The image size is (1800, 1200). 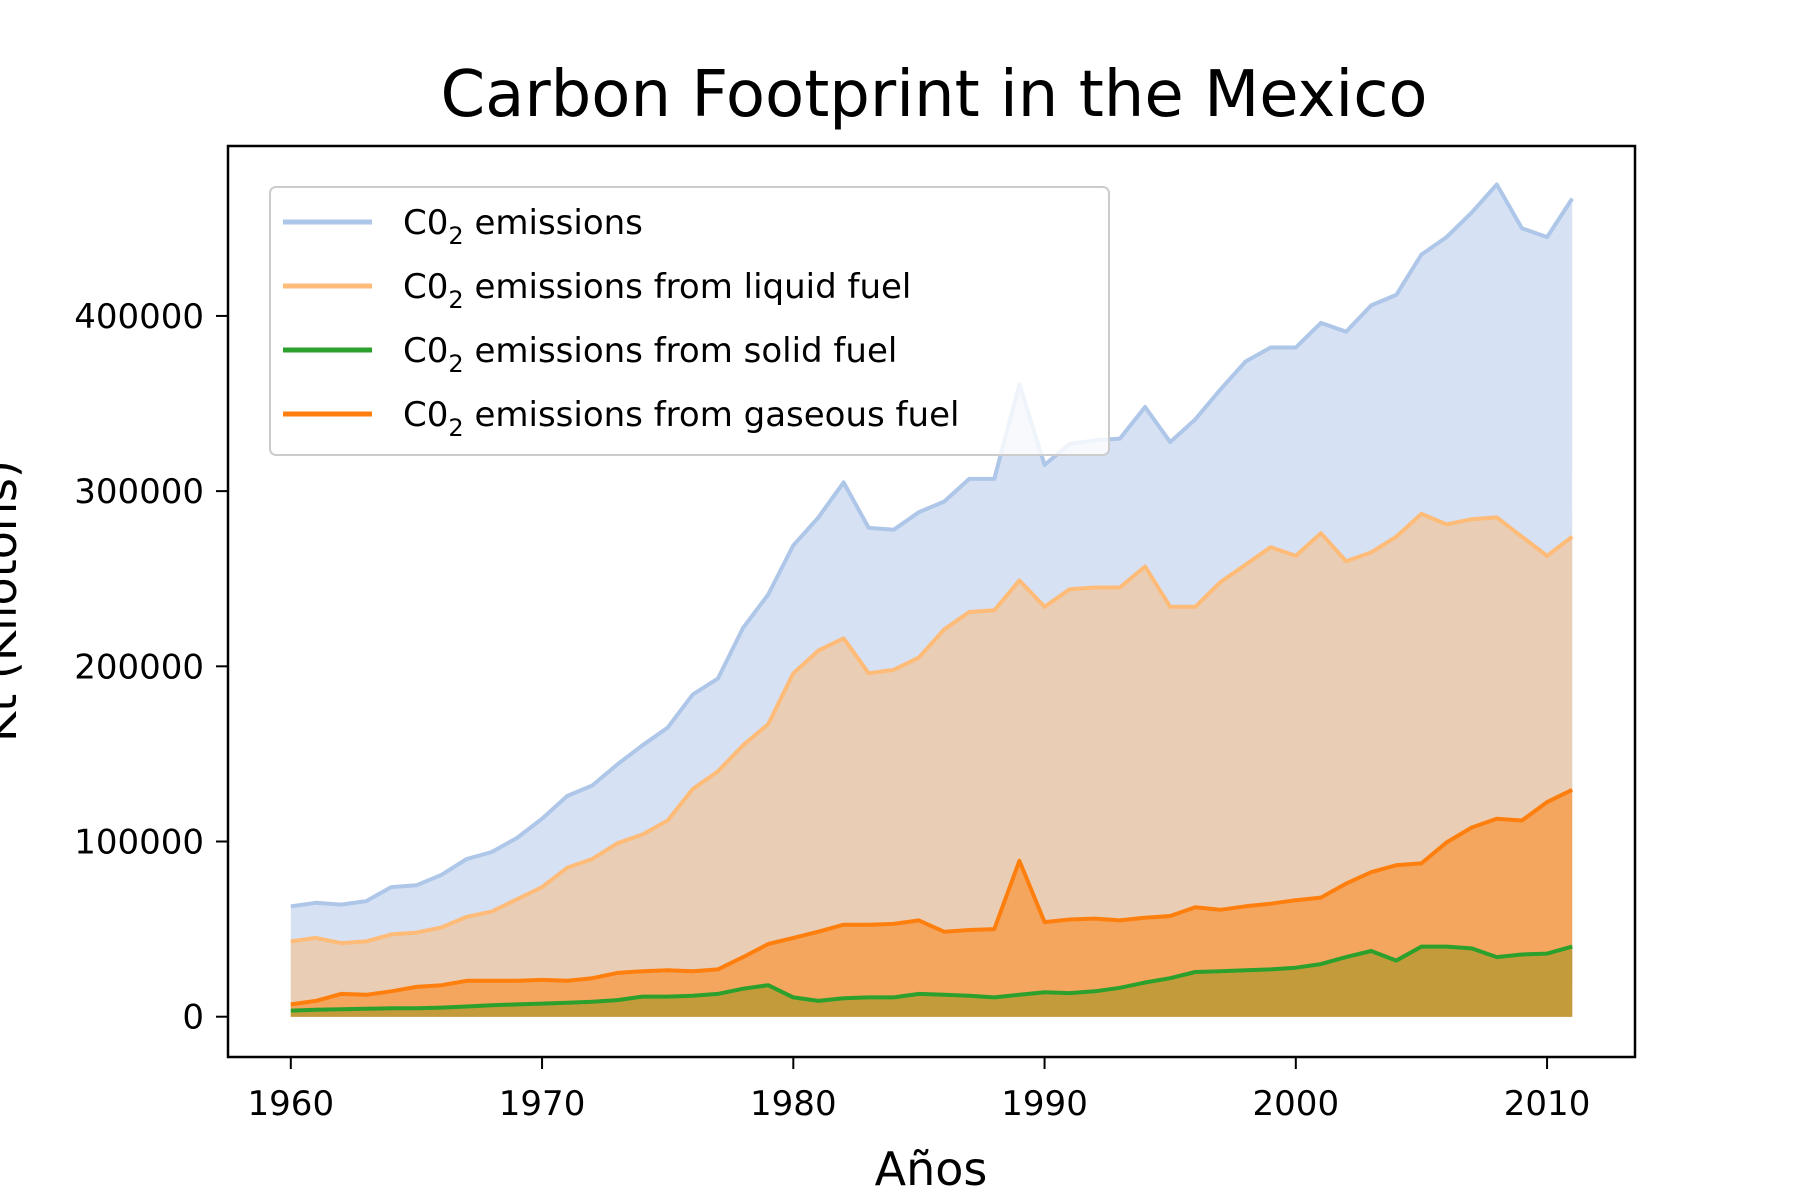 What do you see at coordinates (542, 1104) in the screenshot?
I see `x-tick-label: 1970` at bounding box center [542, 1104].